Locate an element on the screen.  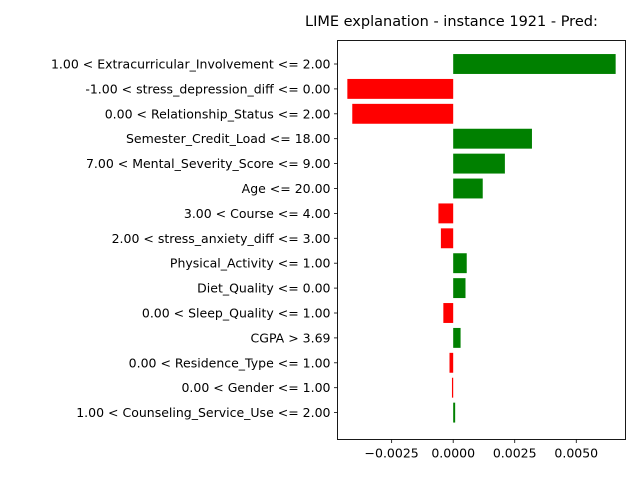
category-label-8: Physical_Activity <= 1.00 is located at coordinates (250, 263).